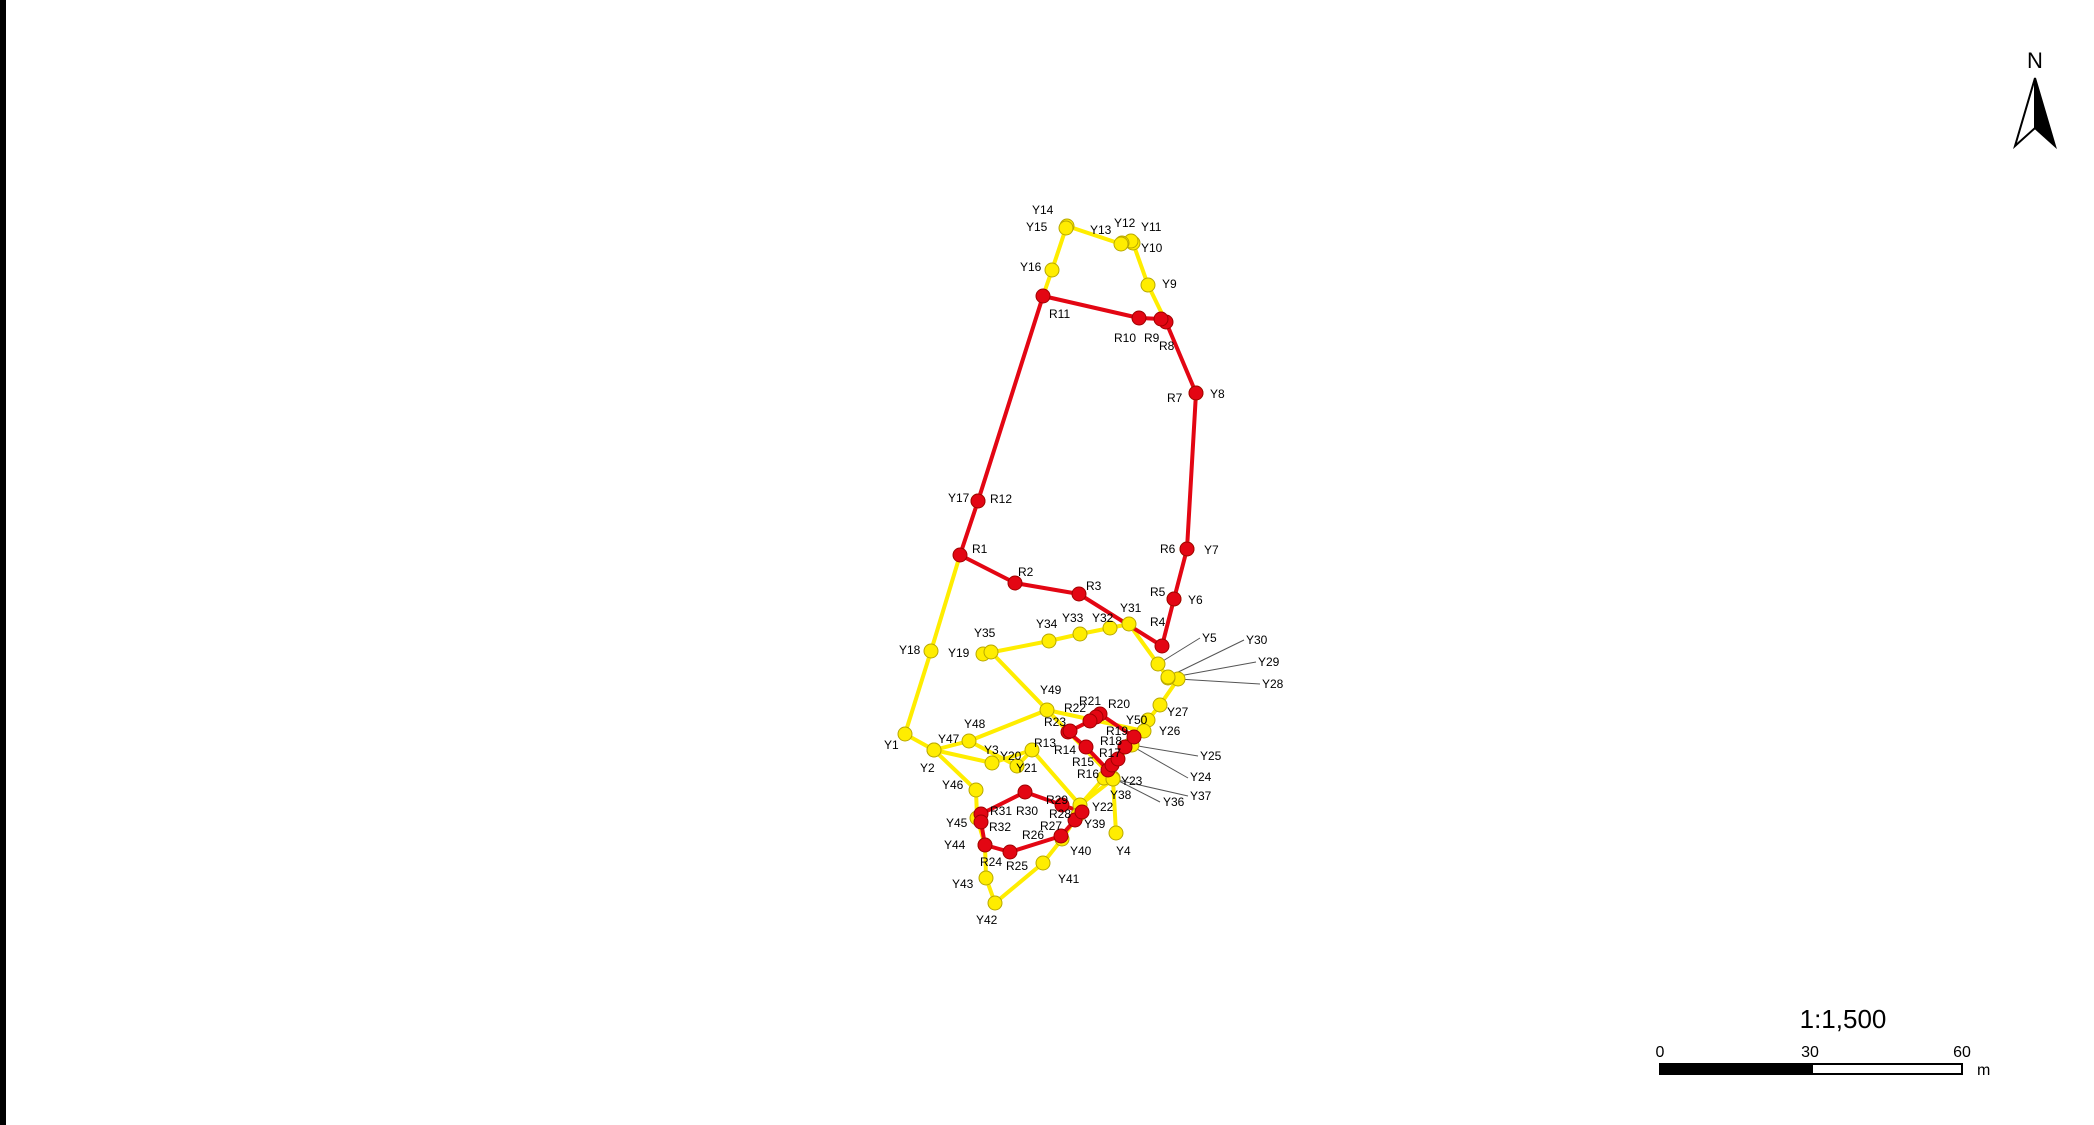 The image size is (2094, 1125). I want to click on point-label-y45: Y45, so click(957, 823).